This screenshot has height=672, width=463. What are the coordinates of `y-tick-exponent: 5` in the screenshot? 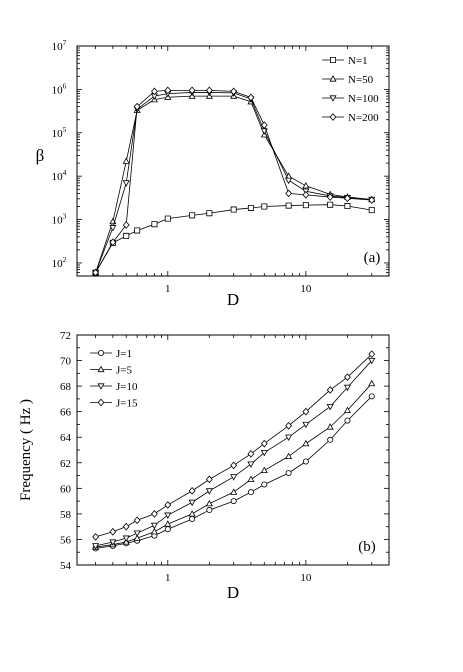 It's located at (65, 129).